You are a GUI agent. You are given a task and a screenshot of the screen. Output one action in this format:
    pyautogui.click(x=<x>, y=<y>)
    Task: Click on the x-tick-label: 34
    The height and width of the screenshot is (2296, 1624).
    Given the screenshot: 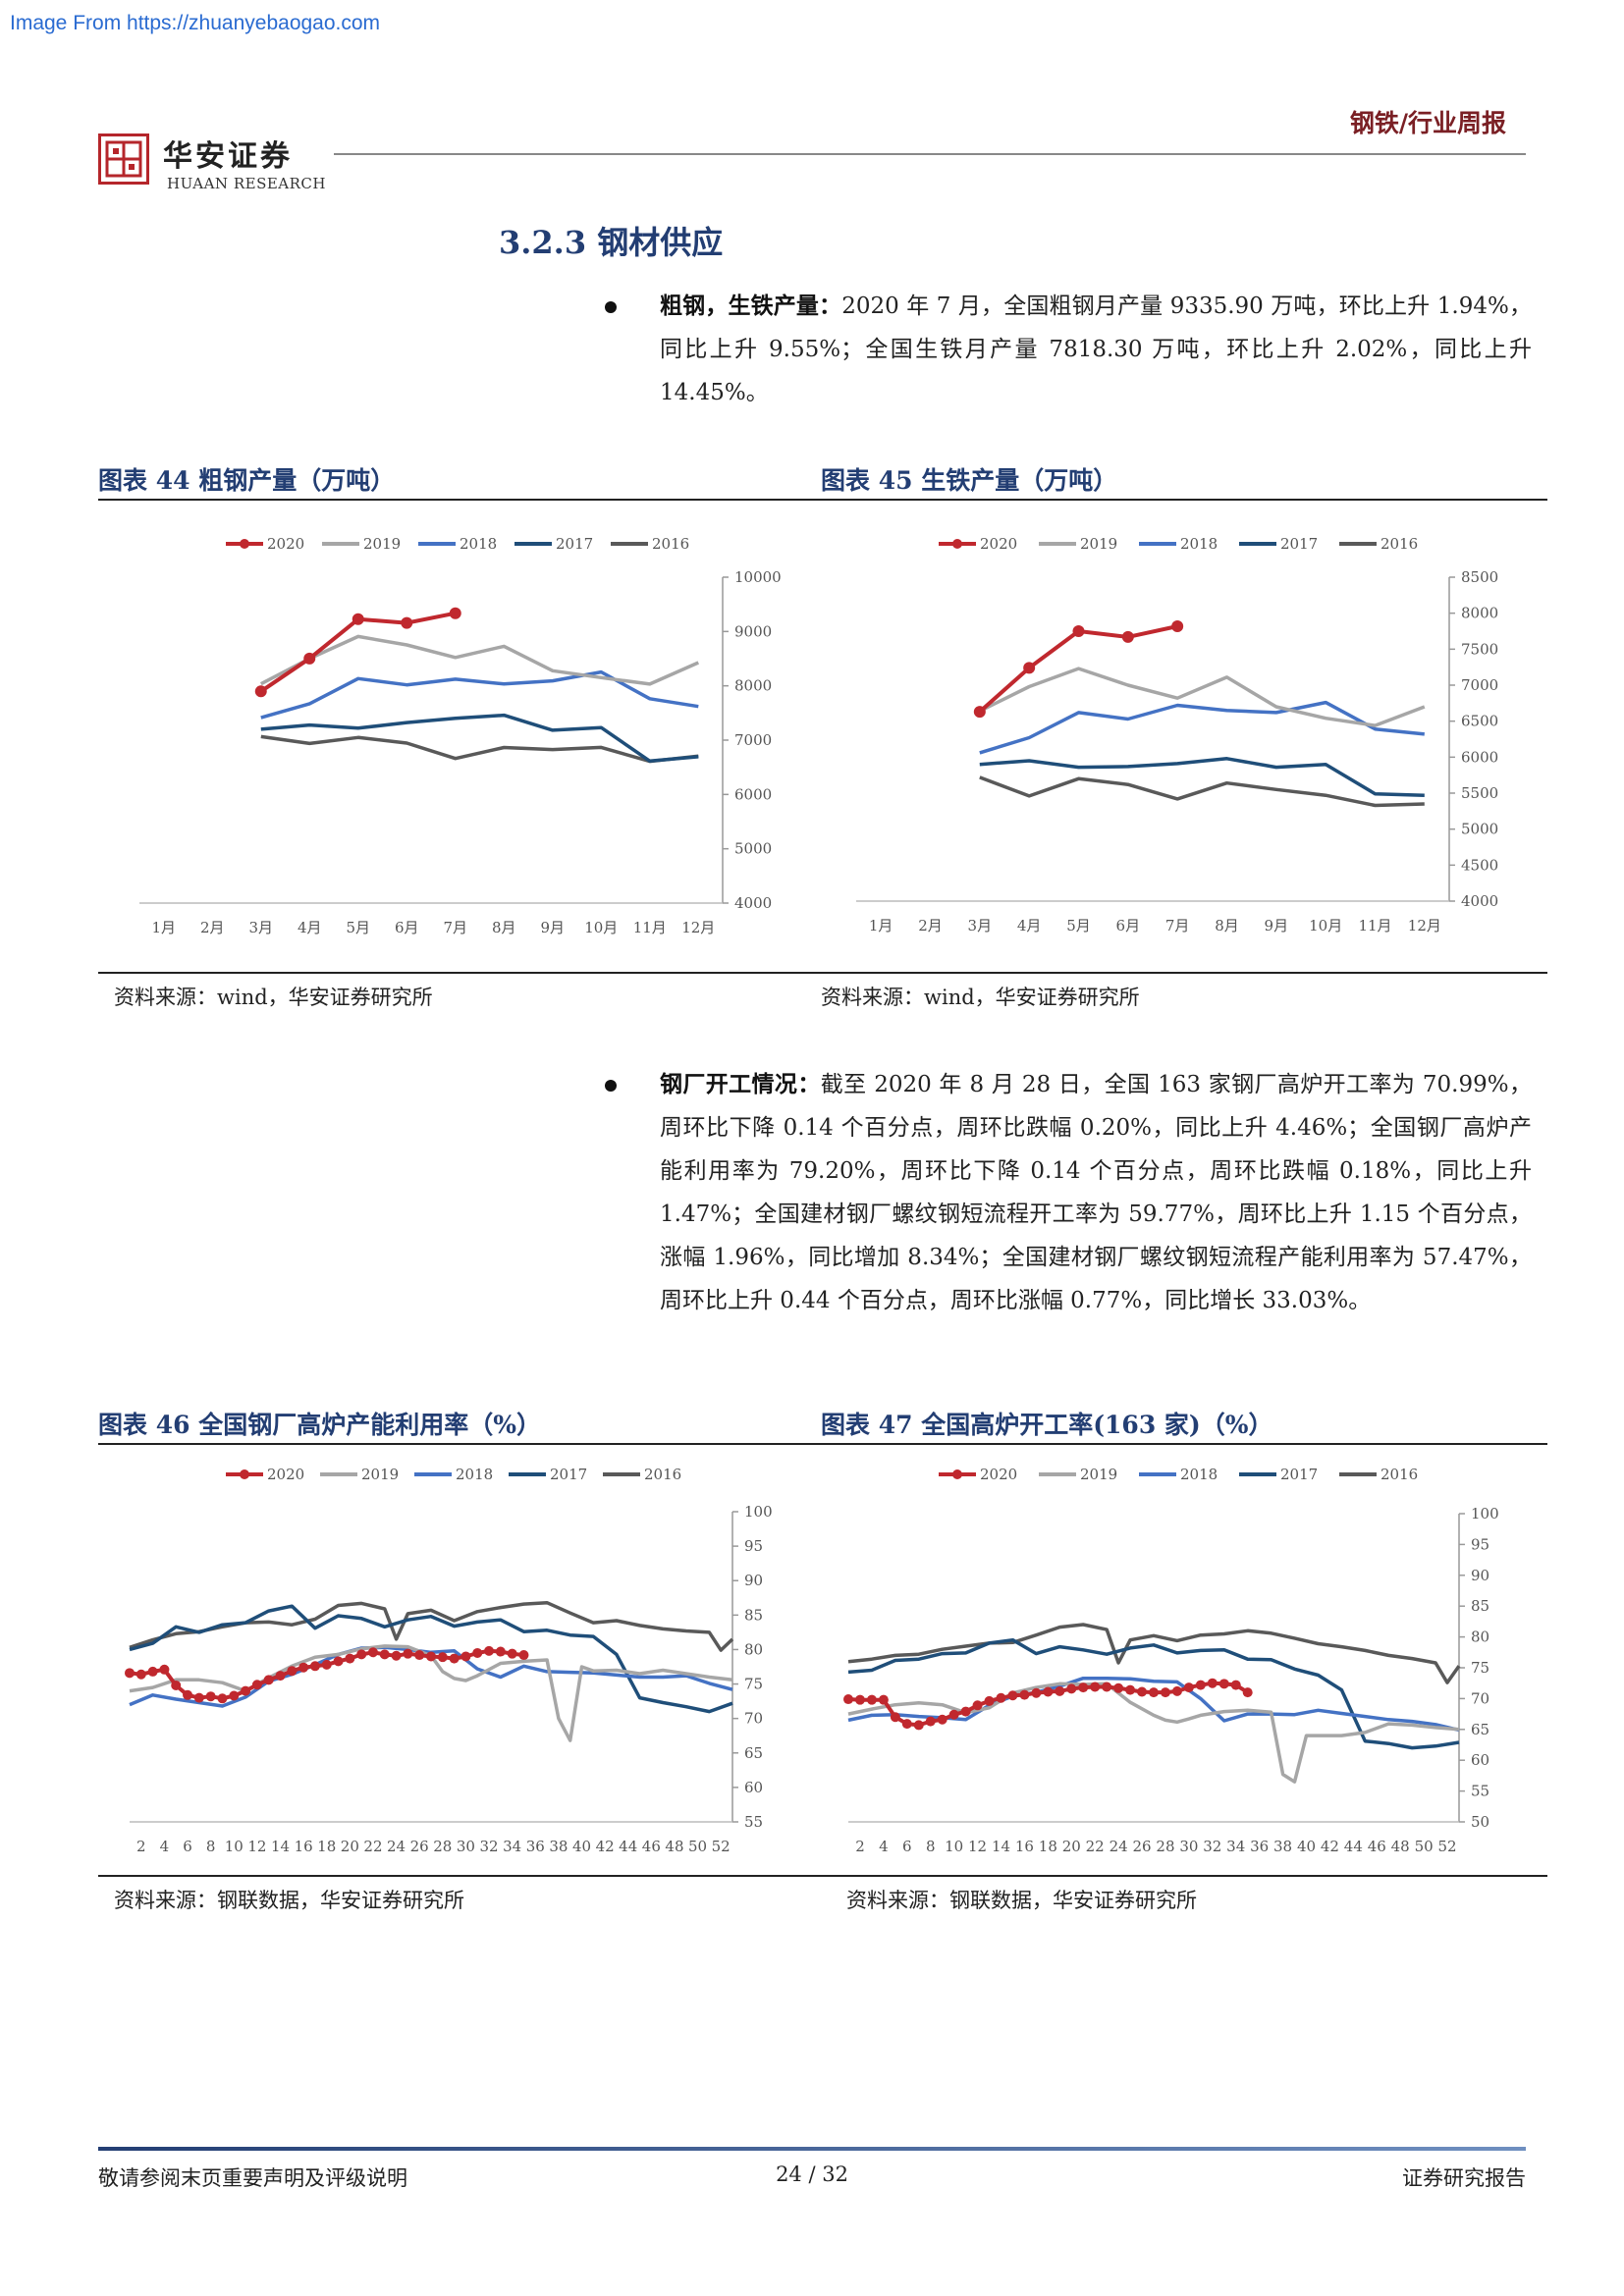 What is the action you would take?
    pyautogui.click(x=1235, y=1847)
    